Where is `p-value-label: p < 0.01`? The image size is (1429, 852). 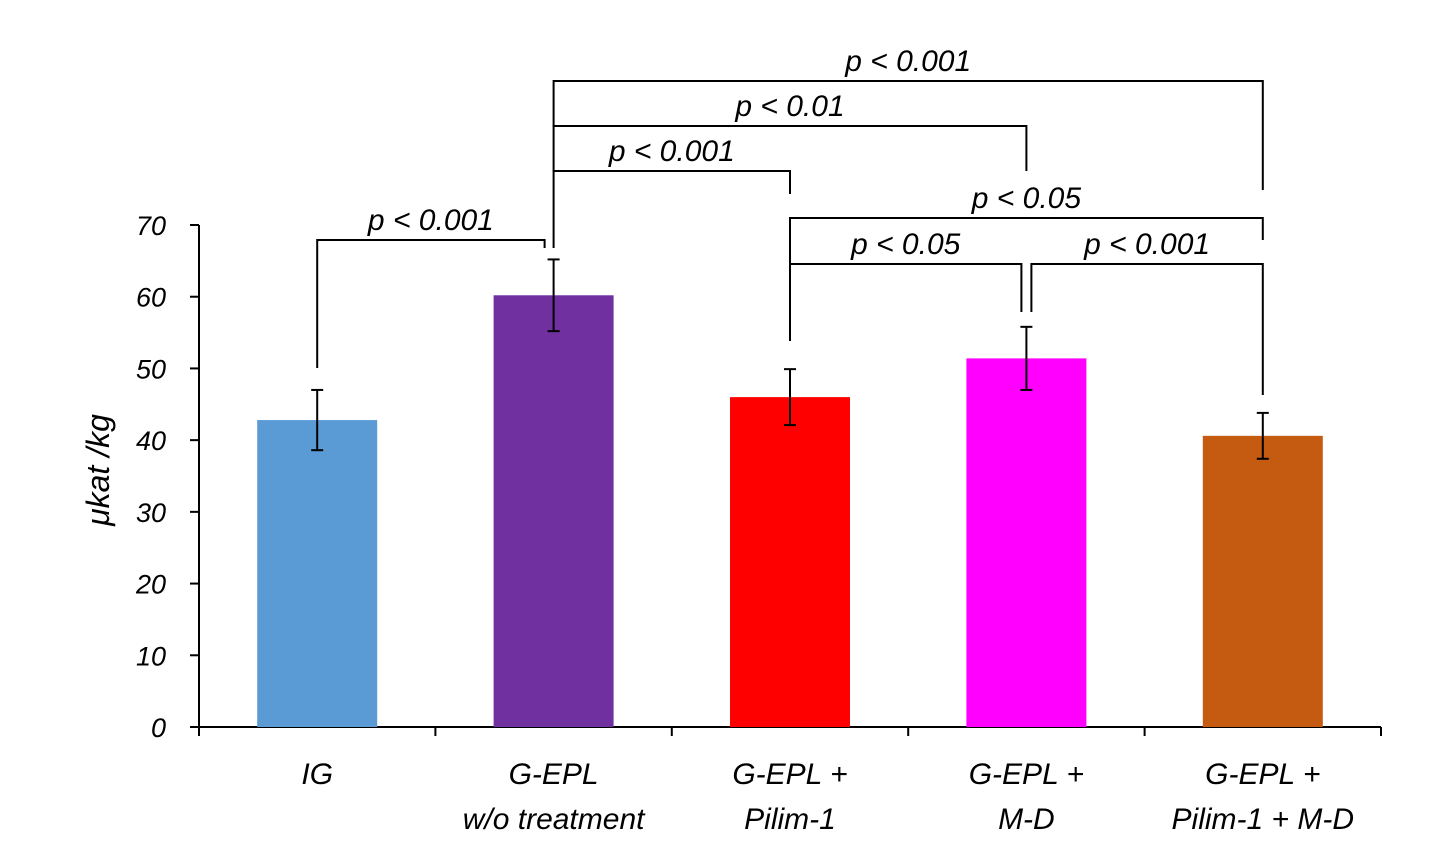
p-value-label: p < 0.01 is located at coordinates (789, 106).